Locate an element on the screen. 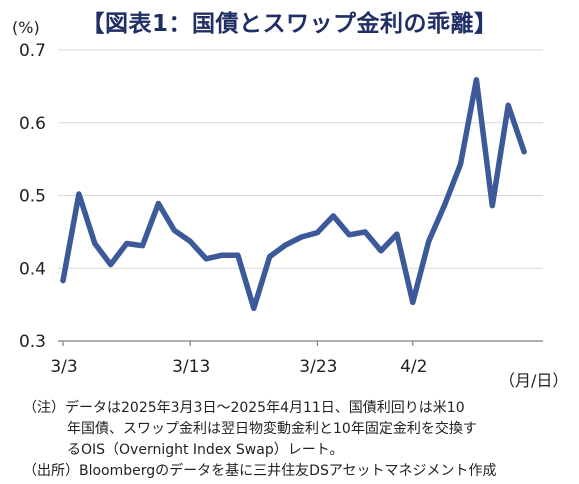 This screenshot has height=484, width=579. y-tick-label: 0.5 is located at coordinates (32, 197).